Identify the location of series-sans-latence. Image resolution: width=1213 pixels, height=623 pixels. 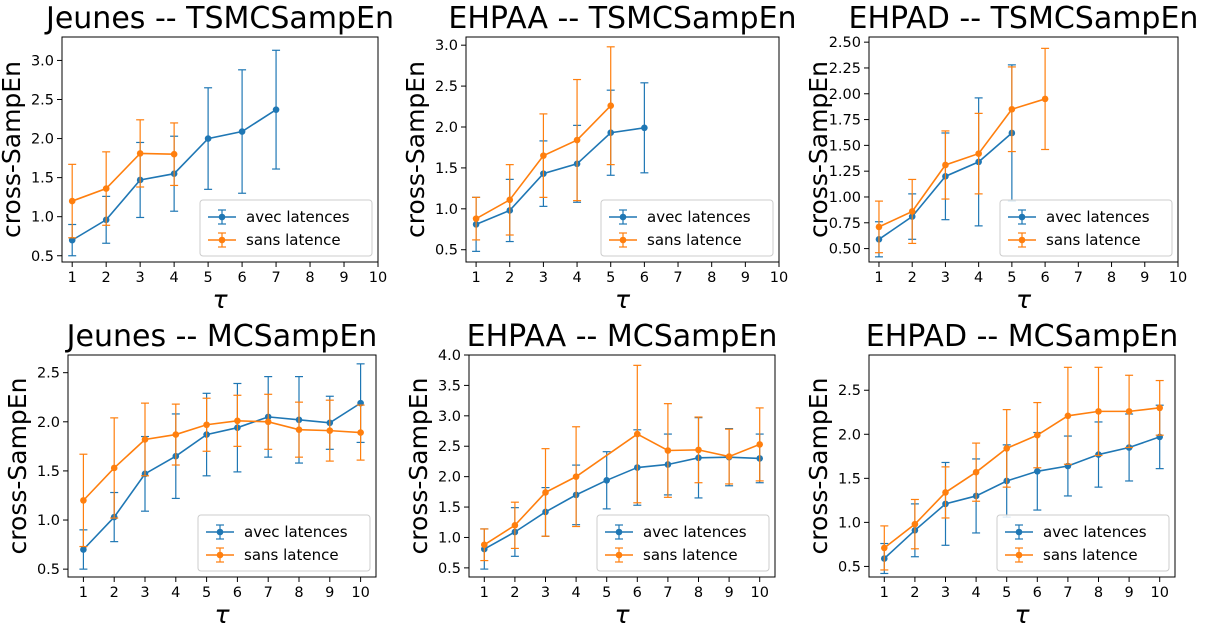
(123, 179).